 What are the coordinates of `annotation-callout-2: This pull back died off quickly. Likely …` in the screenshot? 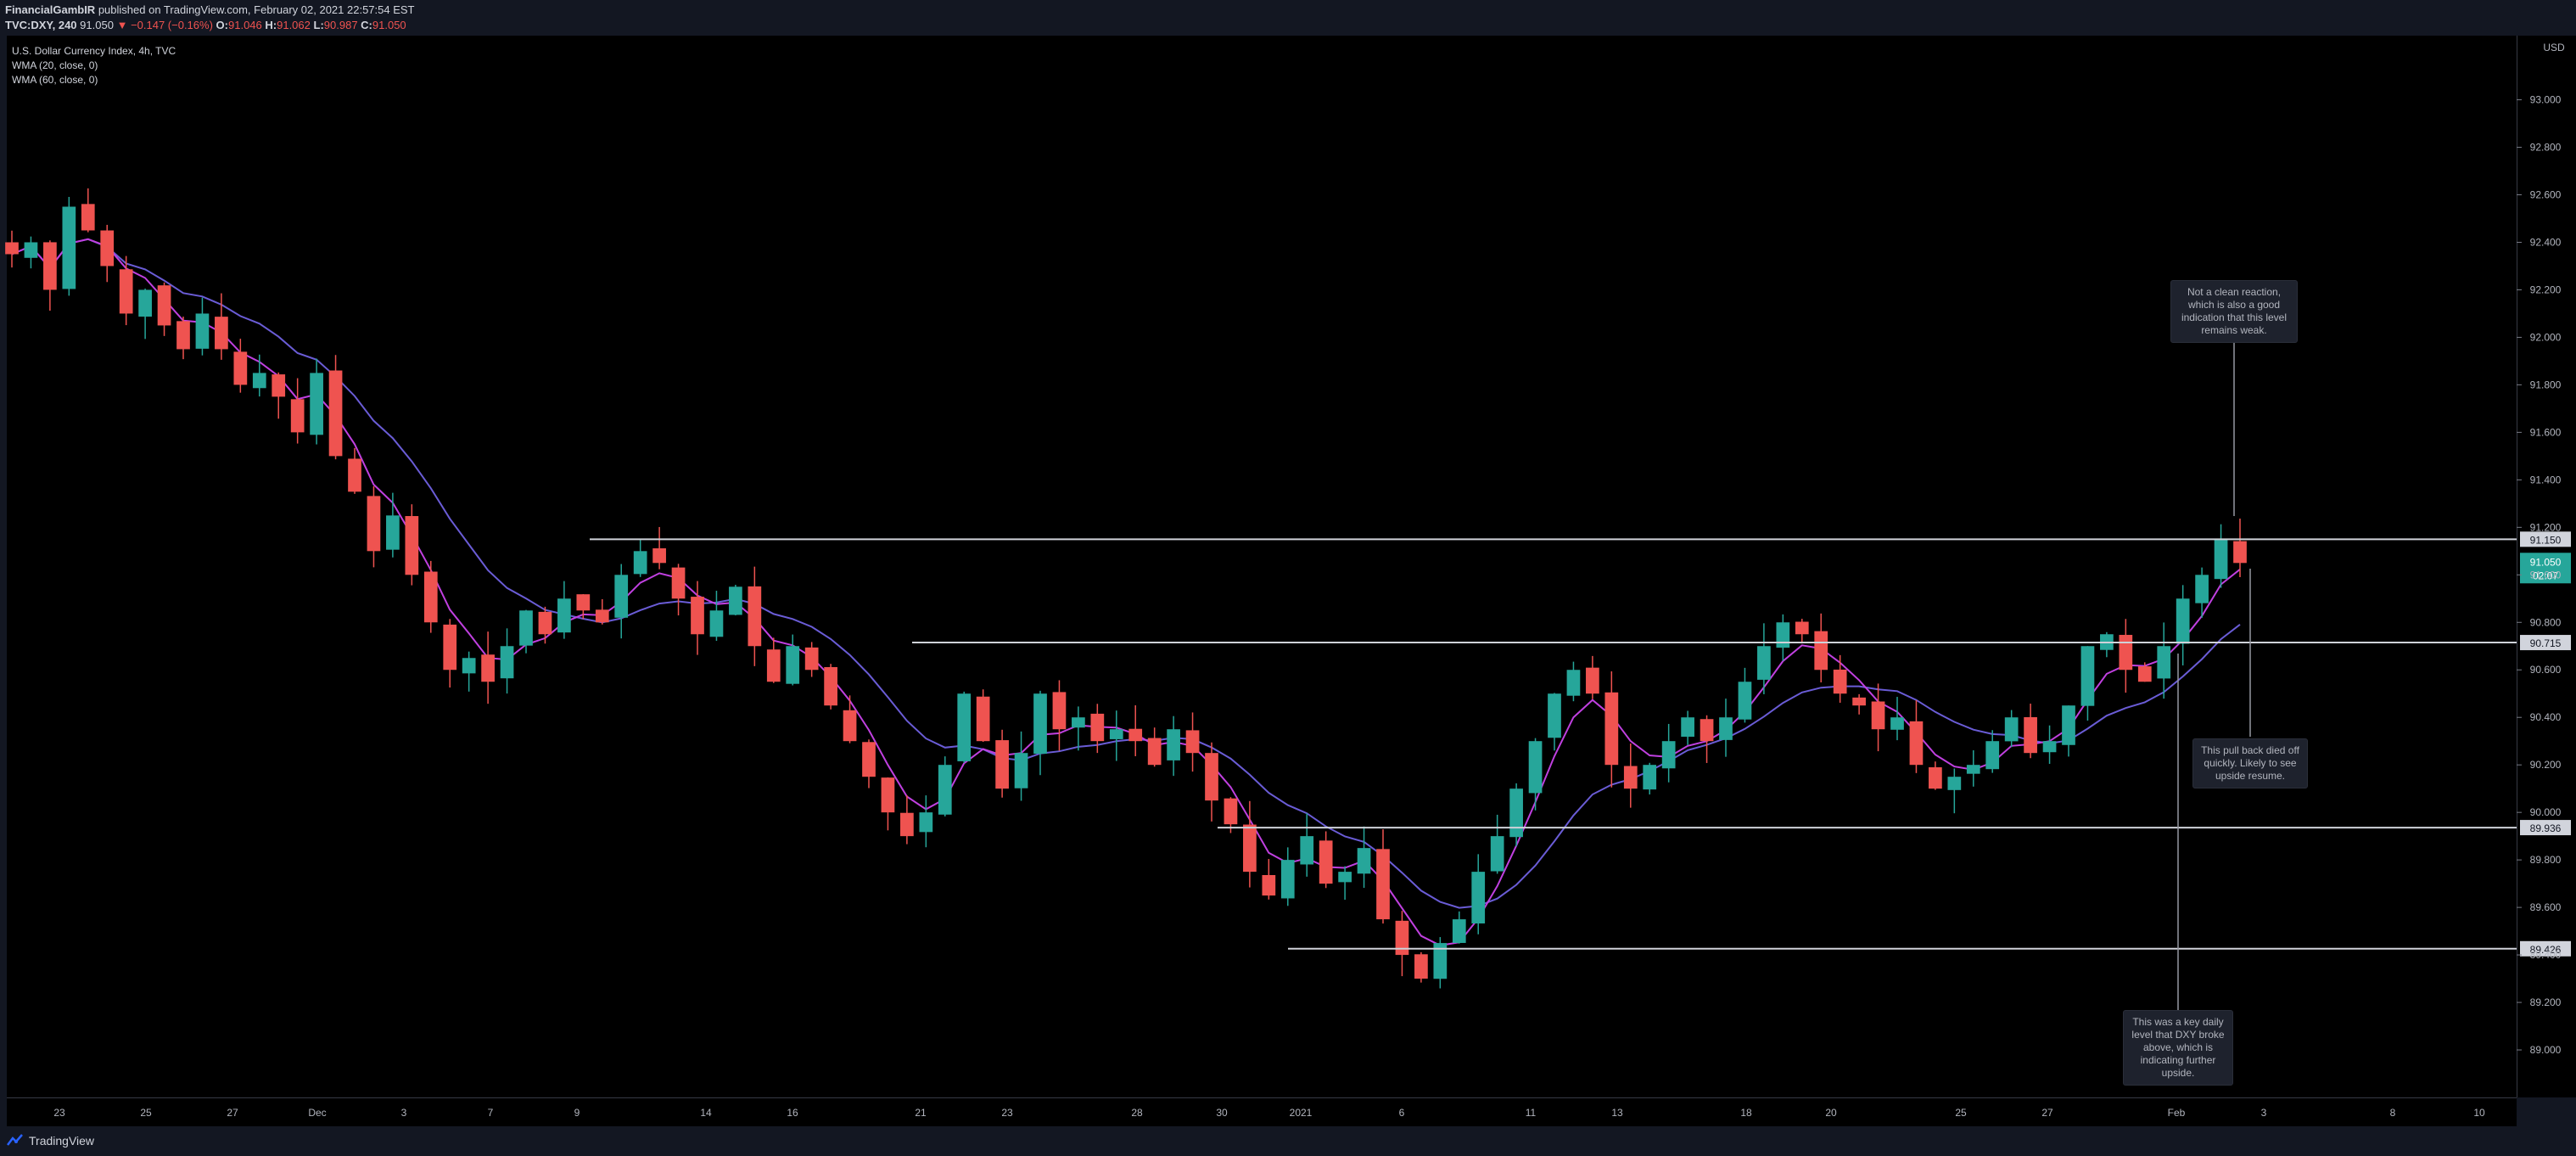 It's located at (2250, 763).